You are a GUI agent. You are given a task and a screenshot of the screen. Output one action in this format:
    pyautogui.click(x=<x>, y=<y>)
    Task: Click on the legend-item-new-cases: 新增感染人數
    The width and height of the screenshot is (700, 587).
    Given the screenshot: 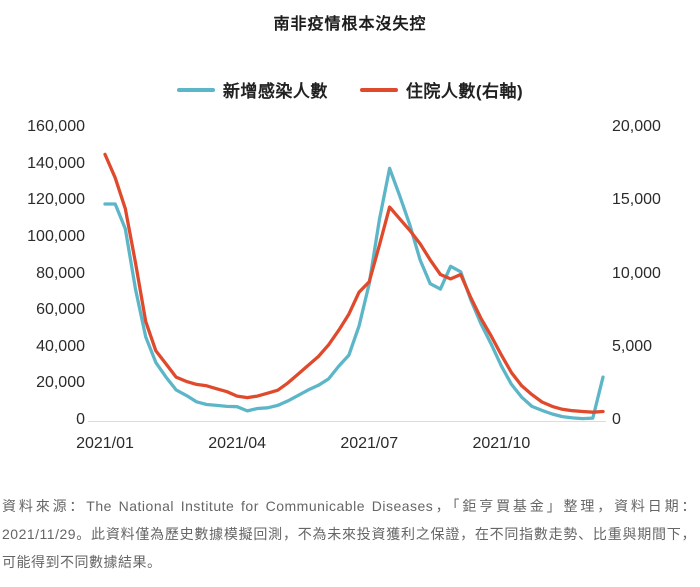 What is the action you would take?
    pyautogui.click(x=252, y=89)
    